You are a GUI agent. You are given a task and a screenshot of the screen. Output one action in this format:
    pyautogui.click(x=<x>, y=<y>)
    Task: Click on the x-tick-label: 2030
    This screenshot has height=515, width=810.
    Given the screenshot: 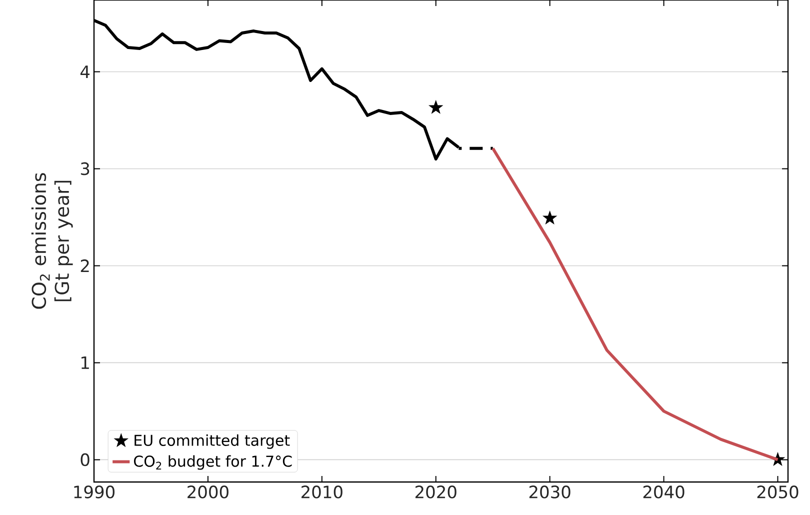 What is the action you would take?
    pyautogui.click(x=549, y=492)
    